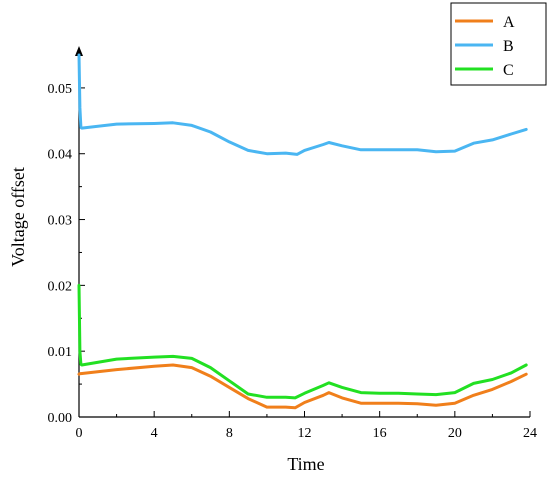 Image resolution: width=550 pixels, height=479 pixels. Describe the element at coordinates (60, 286) in the screenshot. I see `y-tick-label: 0.02` at that location.